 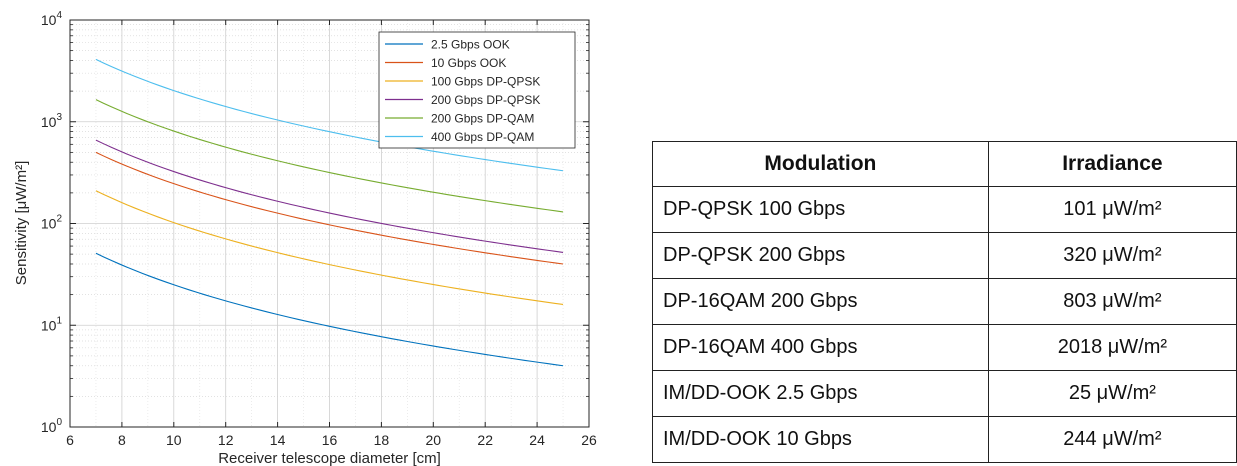 What do you see at coordinates (52, 426) in the screenshot?
I see `y-tick-label: 10⁰` at bounding box center [52, 426].